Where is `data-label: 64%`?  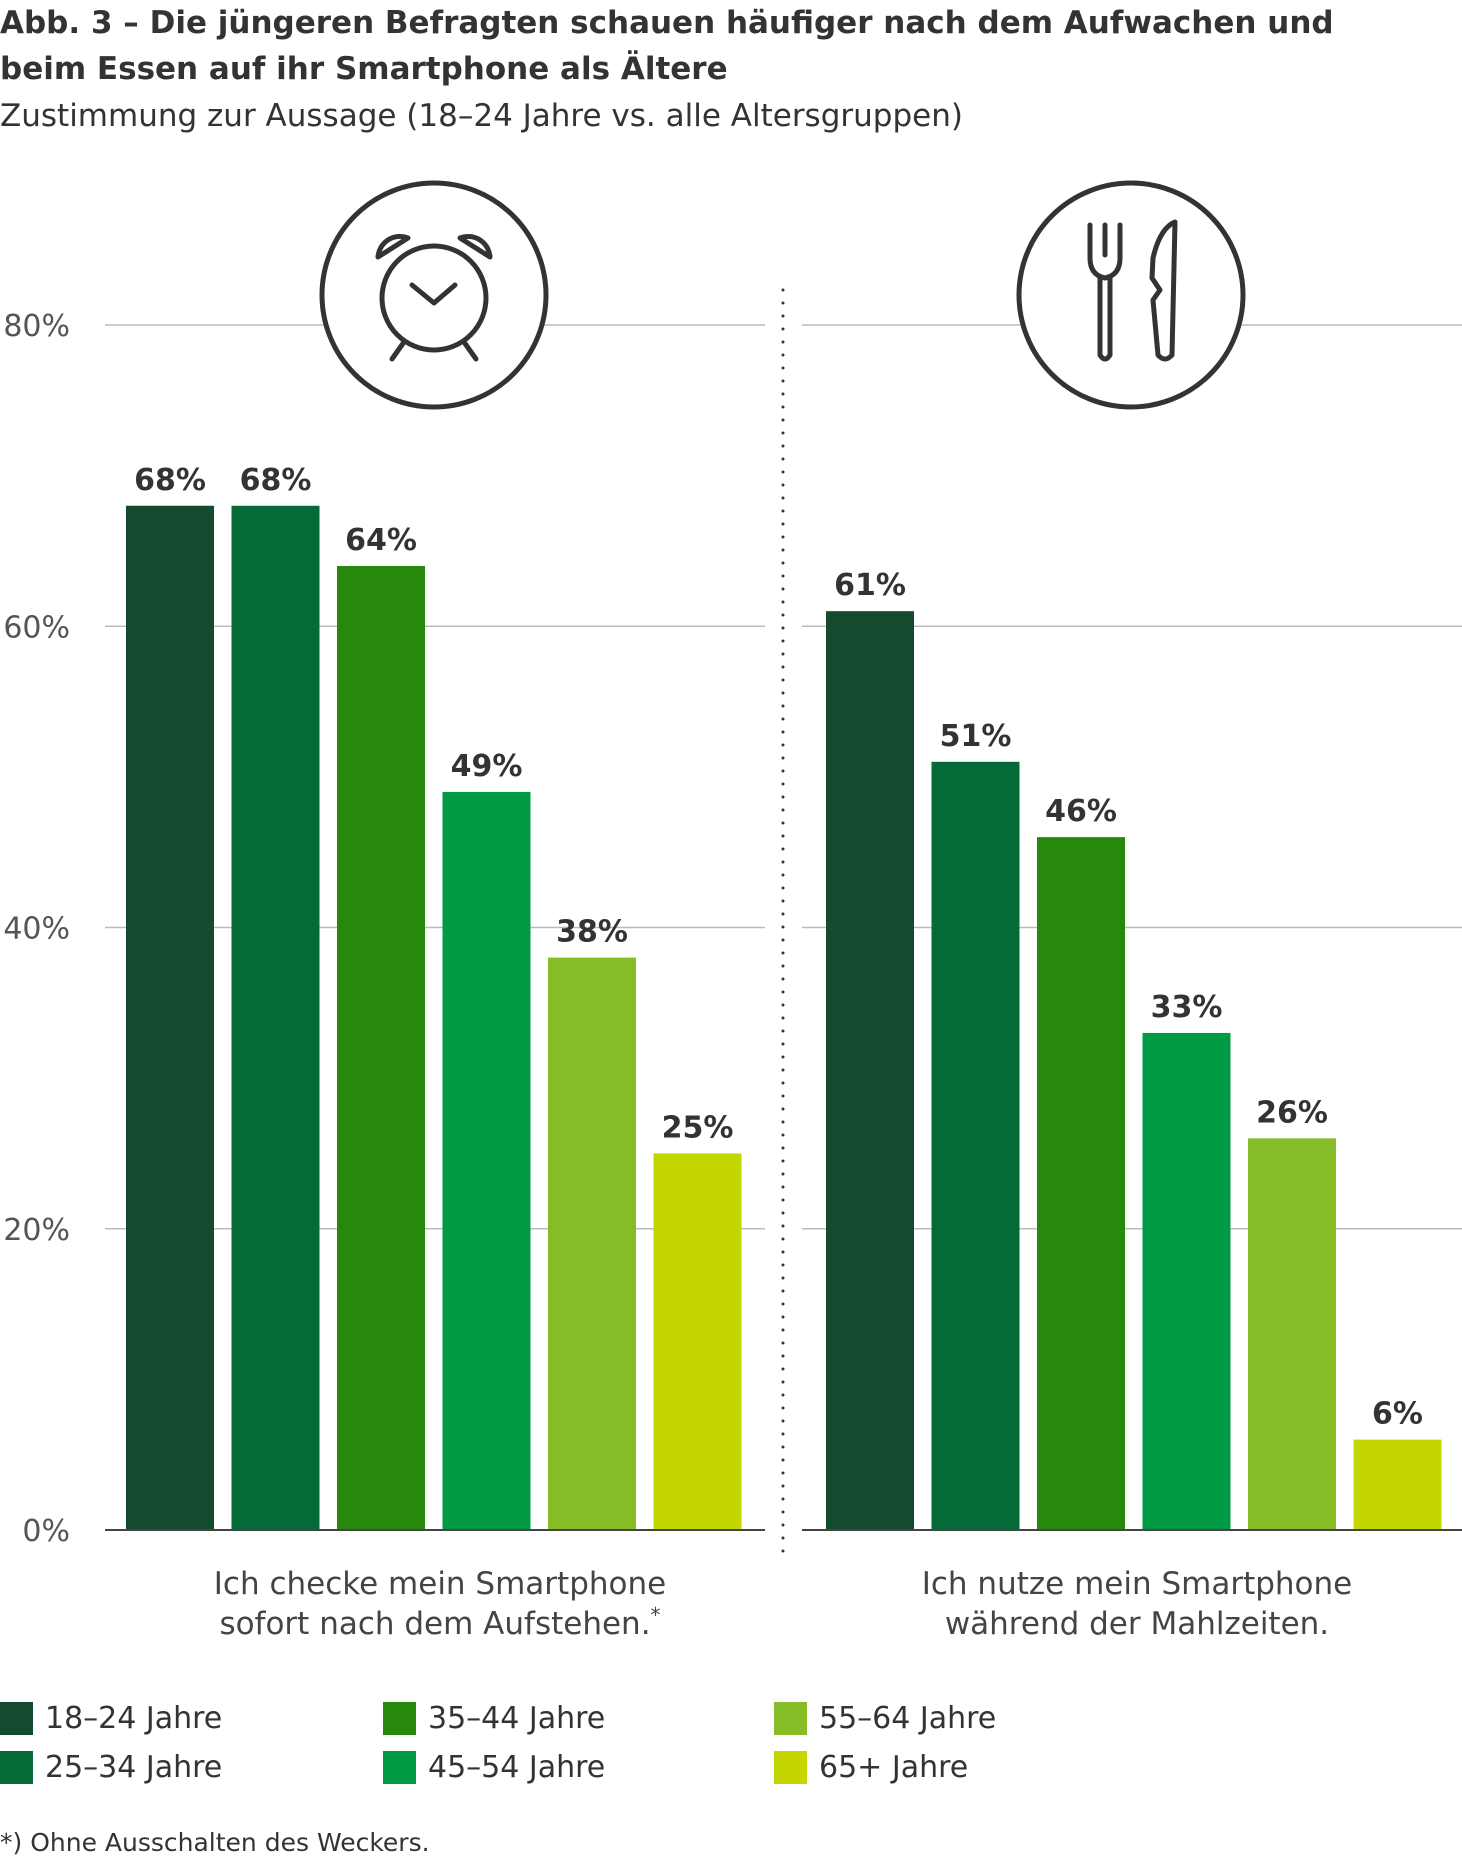
data-label: 64% is located at coordinates (381, 540).